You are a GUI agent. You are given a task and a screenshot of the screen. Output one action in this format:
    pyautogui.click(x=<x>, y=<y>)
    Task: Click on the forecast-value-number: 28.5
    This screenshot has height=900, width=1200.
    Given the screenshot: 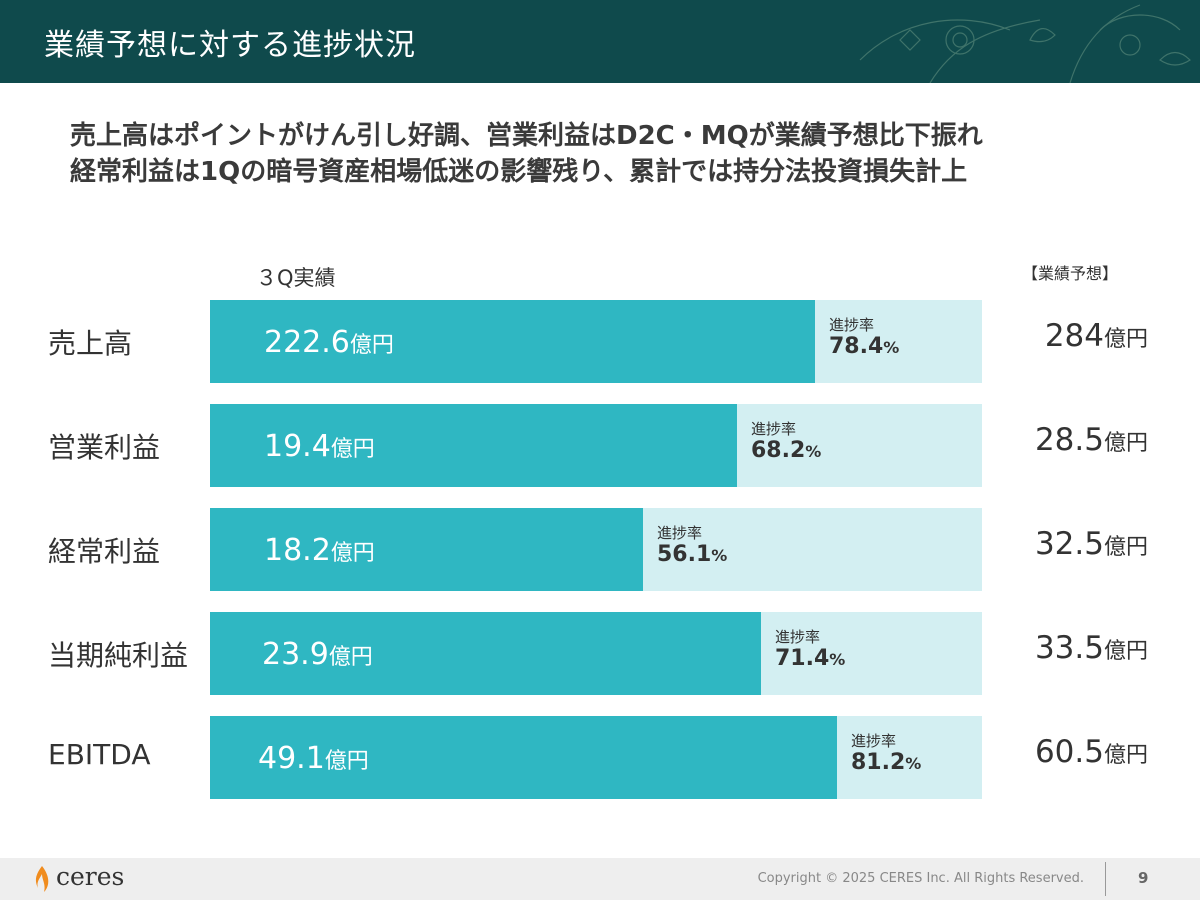 What is the action you would take?
    pyautogui.click(x=1069, y=440)
    